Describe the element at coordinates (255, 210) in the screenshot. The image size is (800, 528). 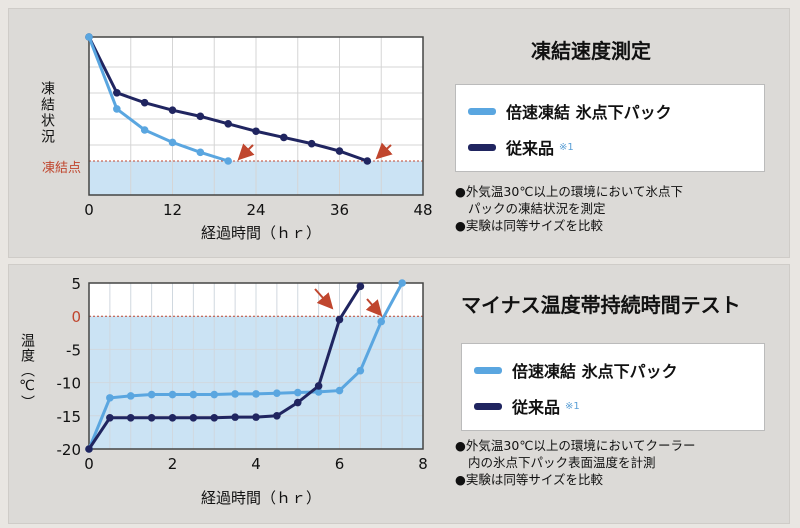
I see `x-tick-label: 24` at that location.